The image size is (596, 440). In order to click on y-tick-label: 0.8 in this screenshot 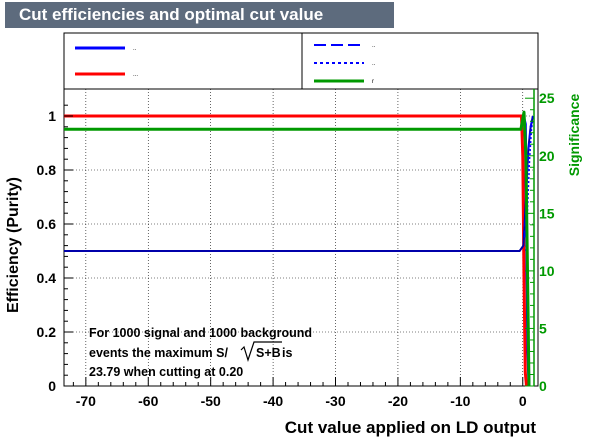, I will do `click(47, 170)`.